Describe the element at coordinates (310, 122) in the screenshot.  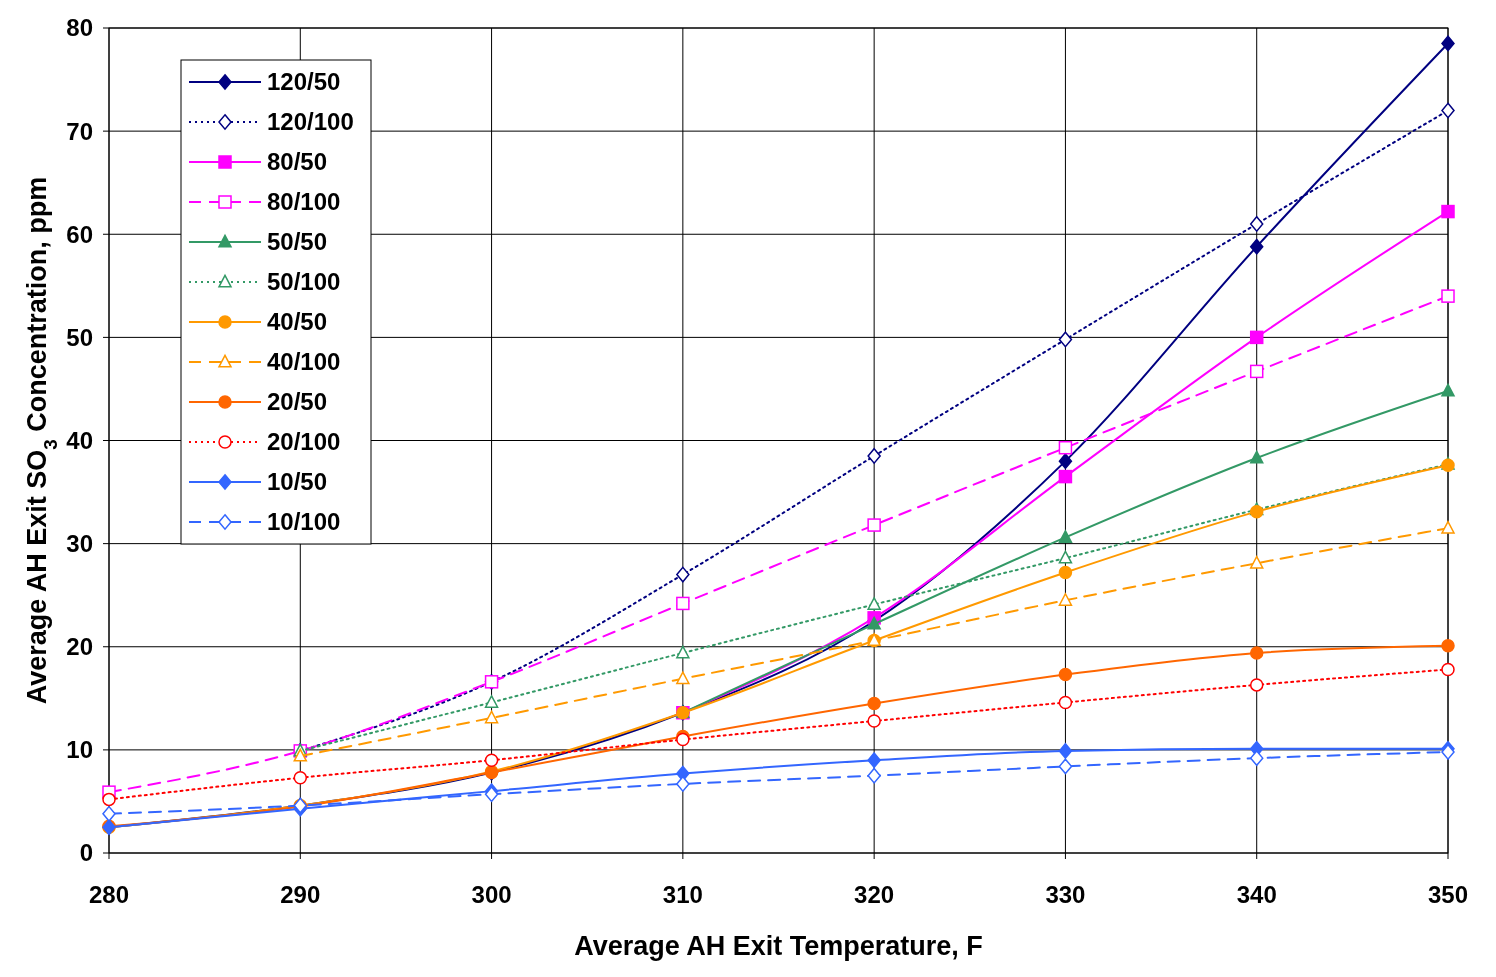
I see `legend-label: 120/100` at that location.